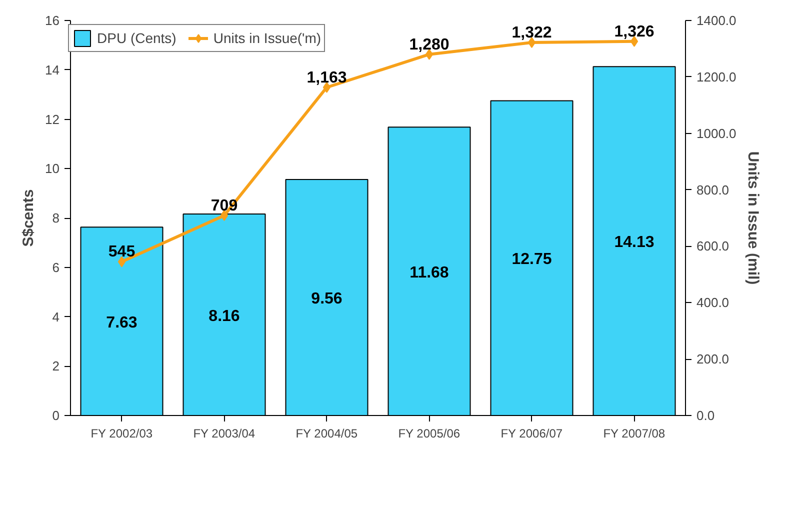 The image size is (798, 525). I want to click on legend-label: Units in Issue('m), so click(267, 38).